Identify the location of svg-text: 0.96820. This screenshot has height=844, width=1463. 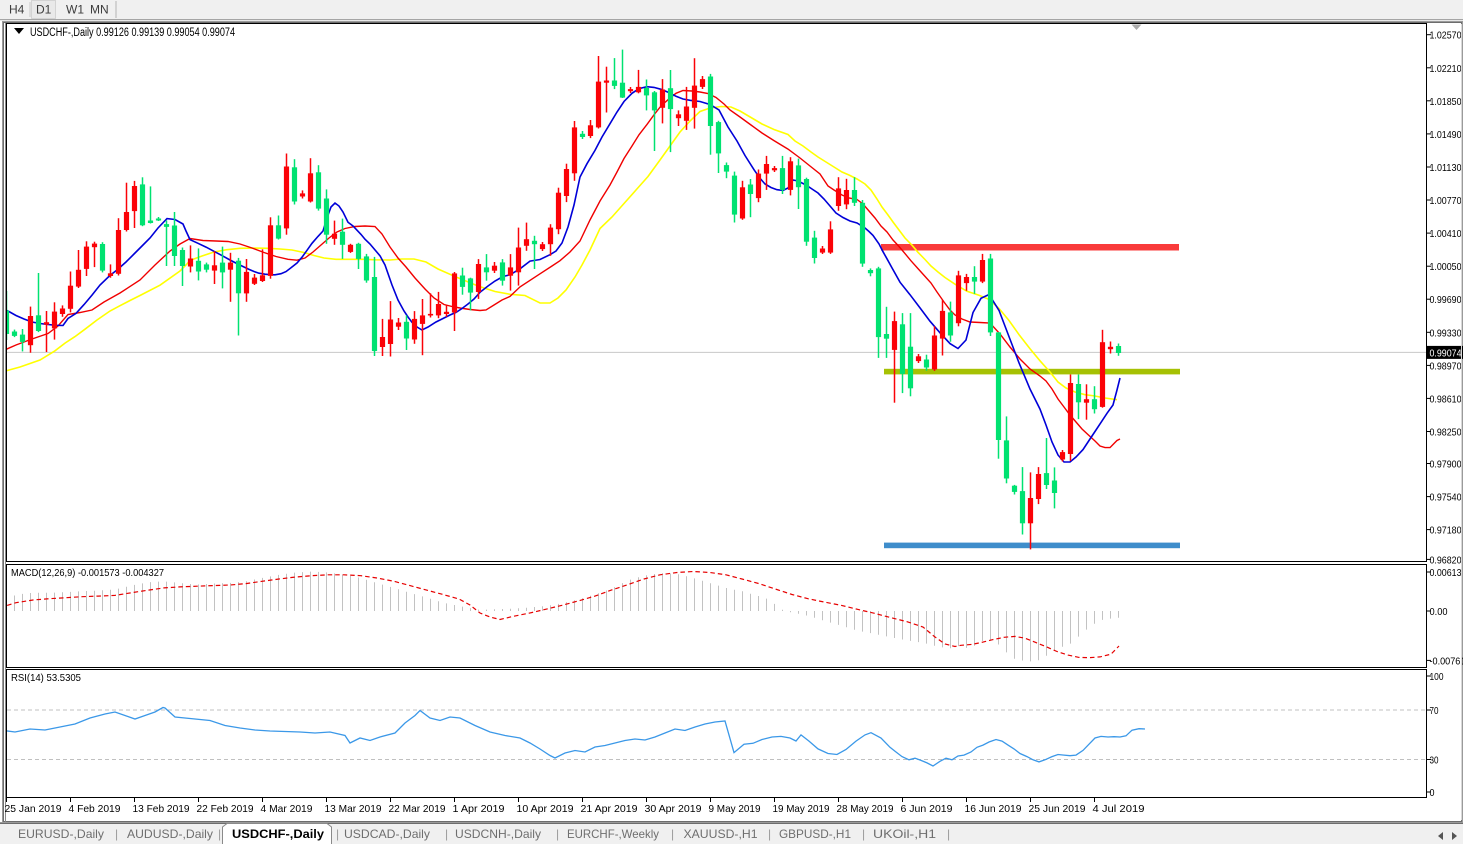
(1446, 560).